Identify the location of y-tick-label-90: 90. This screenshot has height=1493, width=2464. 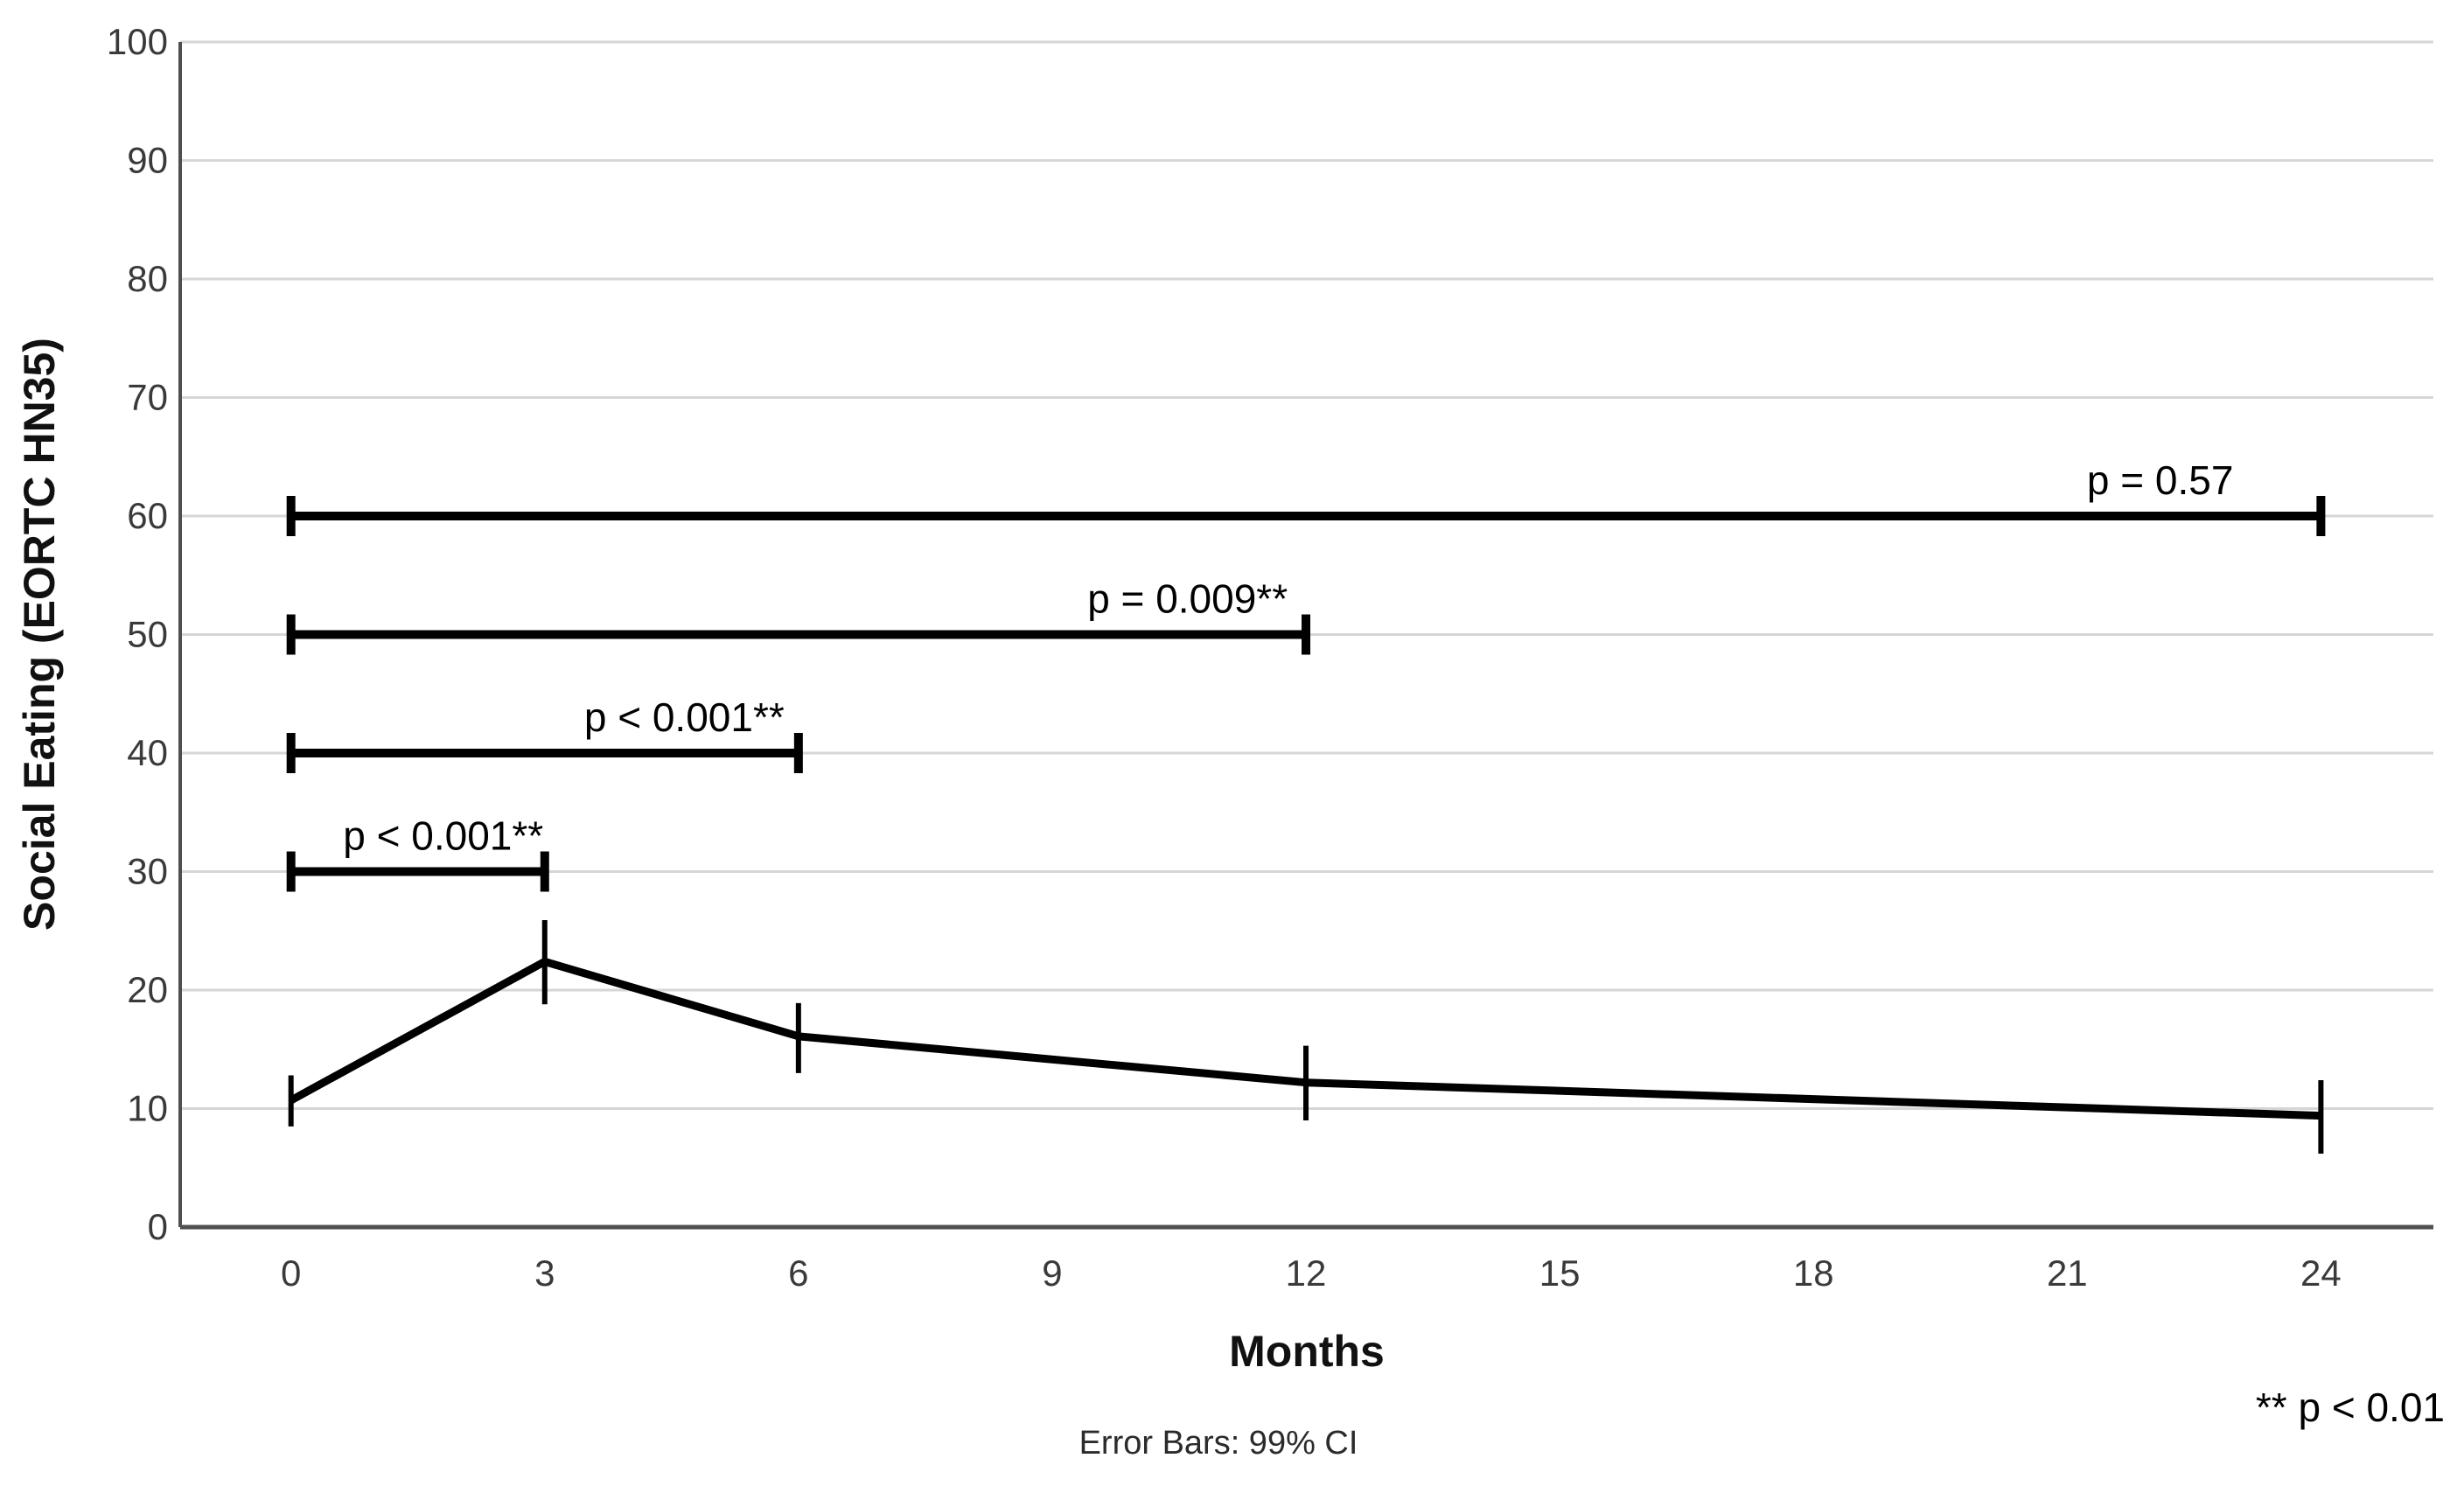
(148, 160).